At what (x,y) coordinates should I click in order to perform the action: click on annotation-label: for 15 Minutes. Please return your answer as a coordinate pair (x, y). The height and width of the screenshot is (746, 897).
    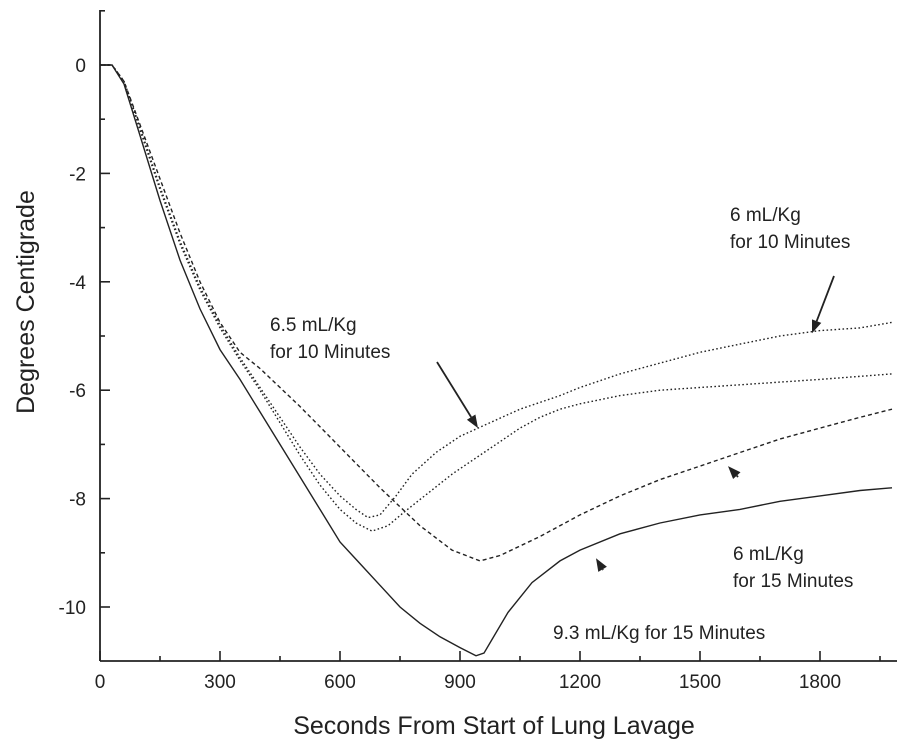
    Looking at the image, I should click on (793, 581).